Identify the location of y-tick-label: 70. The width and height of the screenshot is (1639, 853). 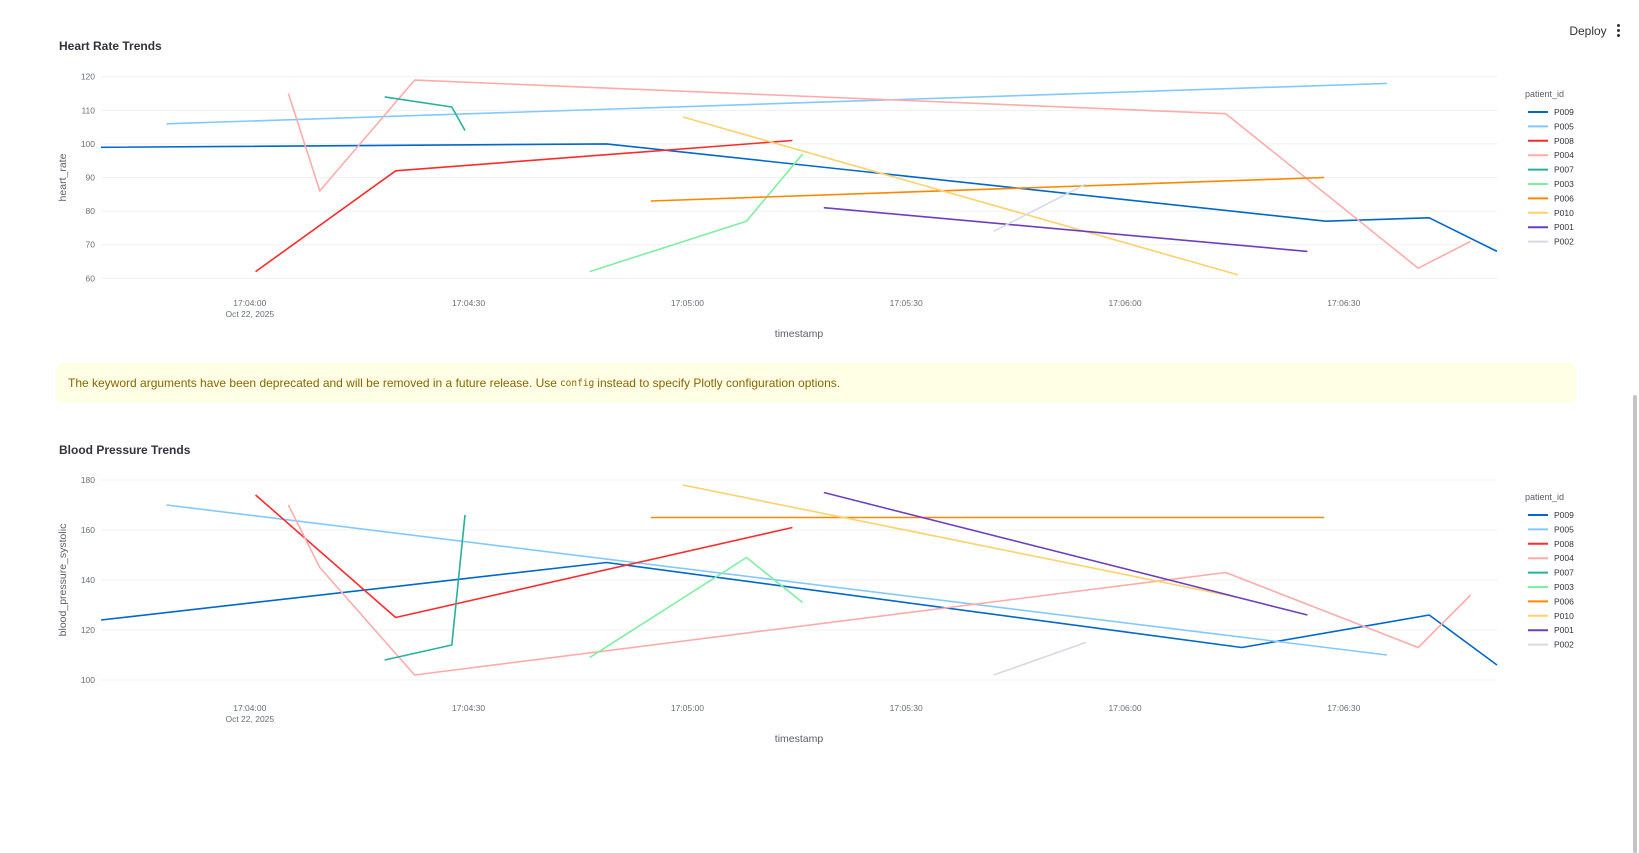
(91, 245).